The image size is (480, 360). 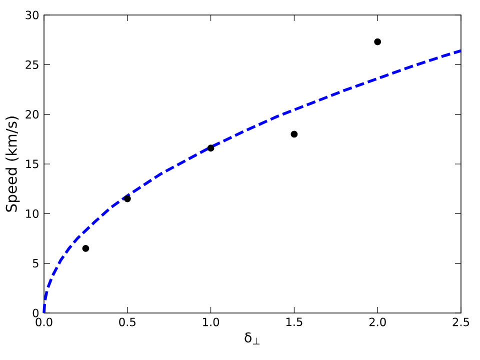 What do you see at coordinates (32, 64) in the screenshot?
I see `y-tick-label: 25` at bounding box center [32, 64].